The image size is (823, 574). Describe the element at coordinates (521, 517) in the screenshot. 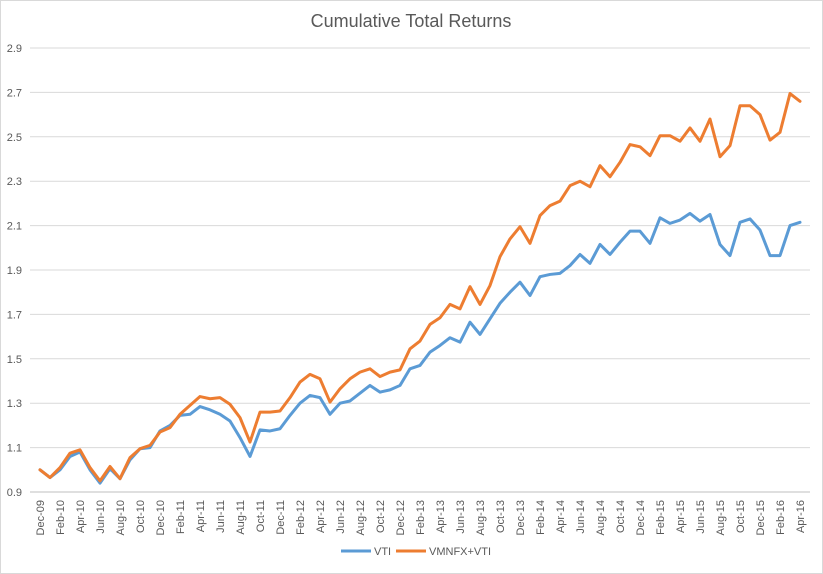

I see `x-tick-label: Dec-13` at that location.